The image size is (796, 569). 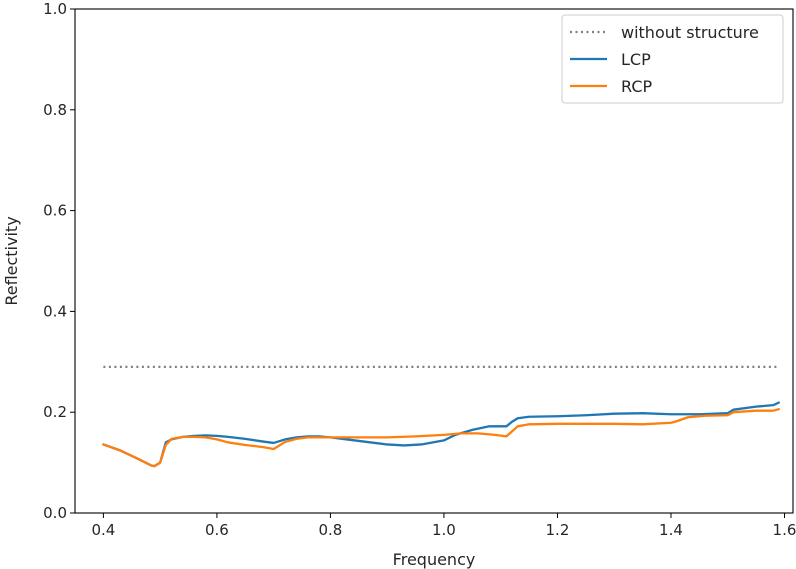 I want to click on x-tick-label: 1.6, so click(x=784, y=530).